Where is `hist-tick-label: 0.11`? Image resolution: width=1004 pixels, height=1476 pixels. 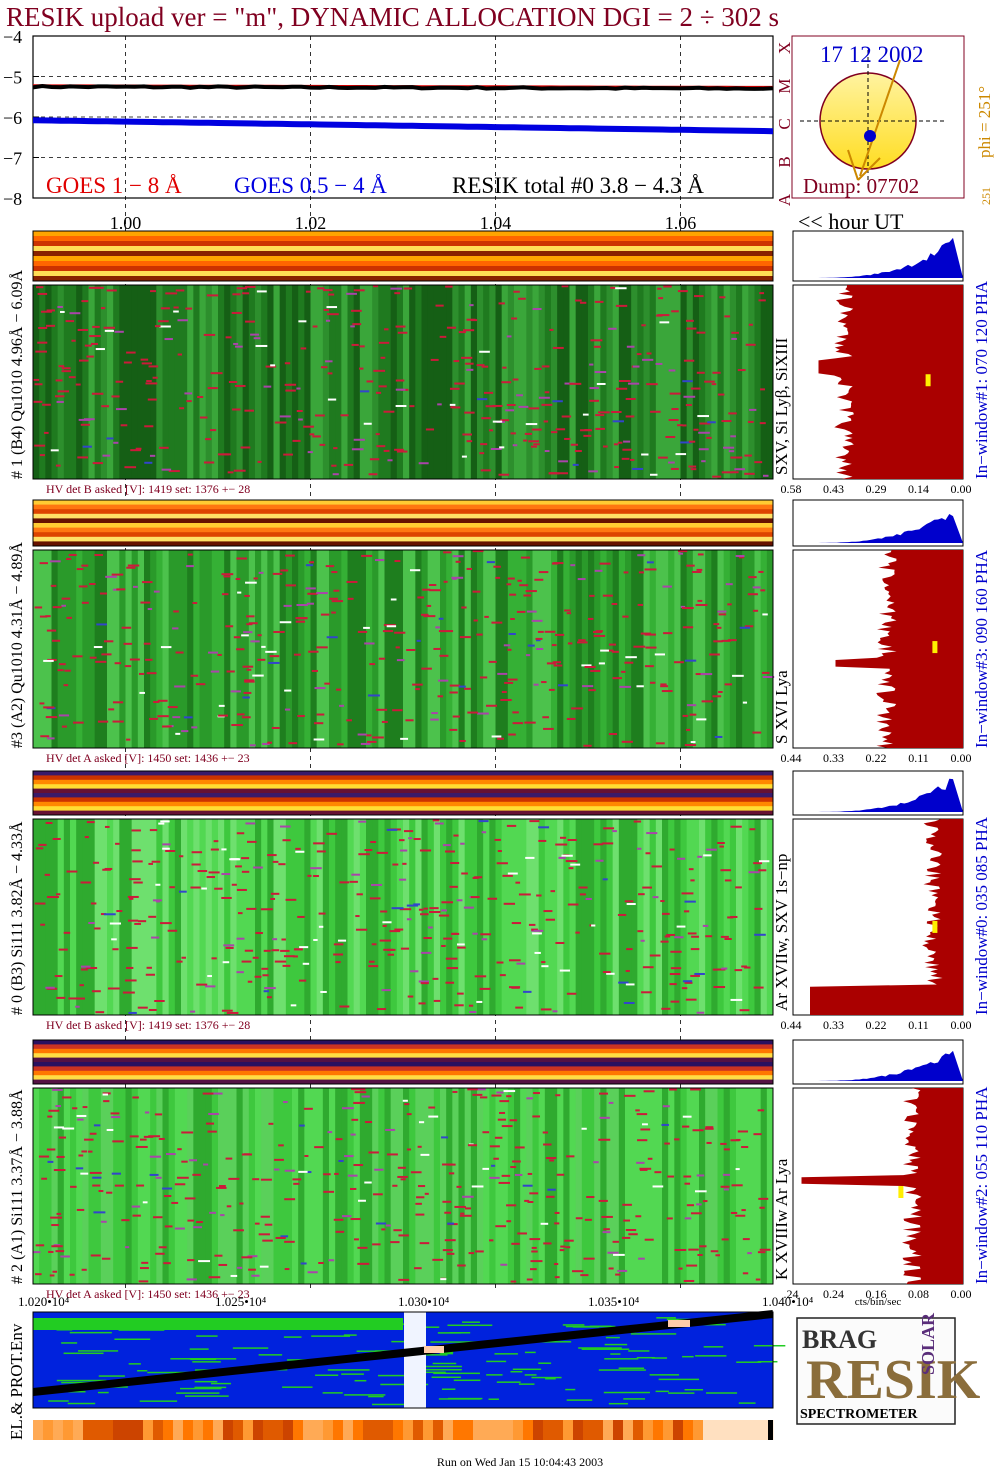 hist-tick-label: 0.11 is located at coordinates (918, 758).